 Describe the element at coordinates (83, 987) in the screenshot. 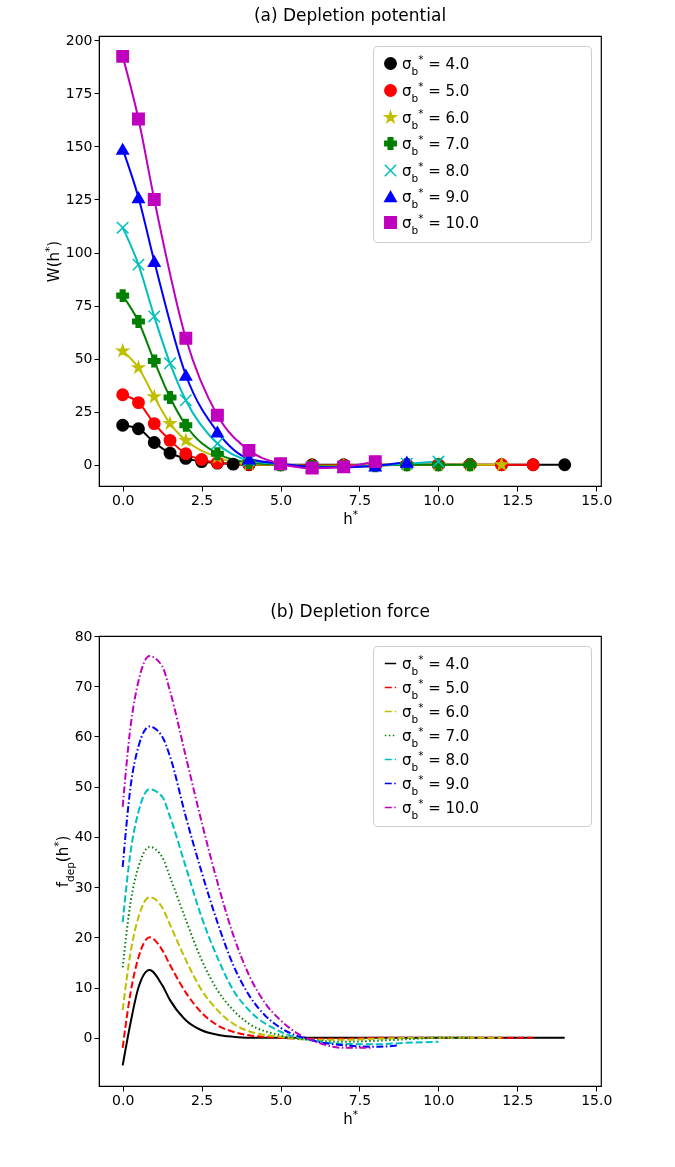

I see `y-tick-label: 10` at that location.